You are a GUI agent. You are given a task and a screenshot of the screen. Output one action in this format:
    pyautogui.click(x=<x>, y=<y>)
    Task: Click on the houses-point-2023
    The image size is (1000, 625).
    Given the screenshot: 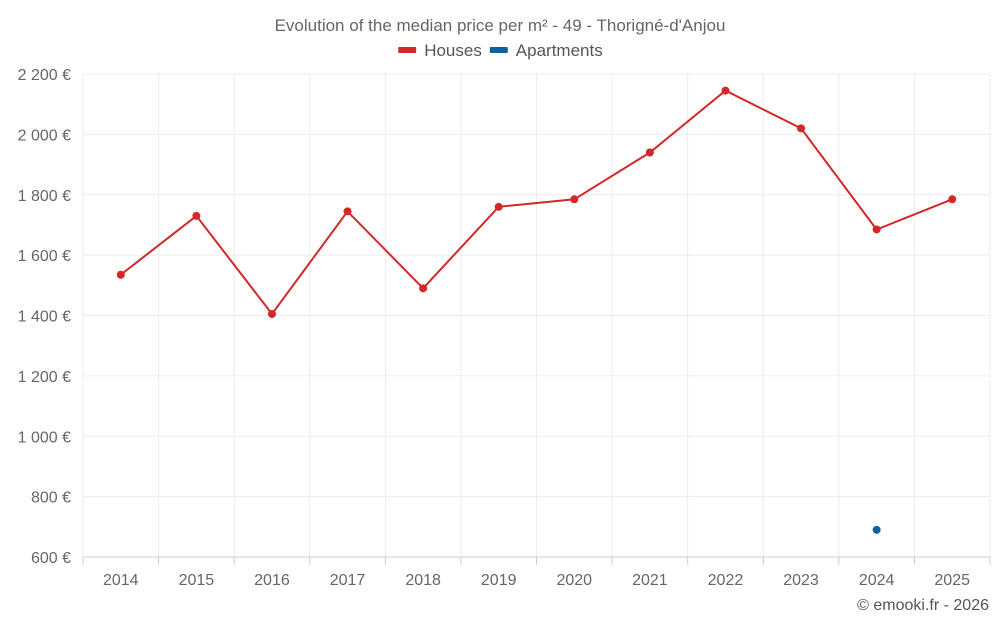 What is the action you would take?
    pyautogui.click(x=801, y=128)
    